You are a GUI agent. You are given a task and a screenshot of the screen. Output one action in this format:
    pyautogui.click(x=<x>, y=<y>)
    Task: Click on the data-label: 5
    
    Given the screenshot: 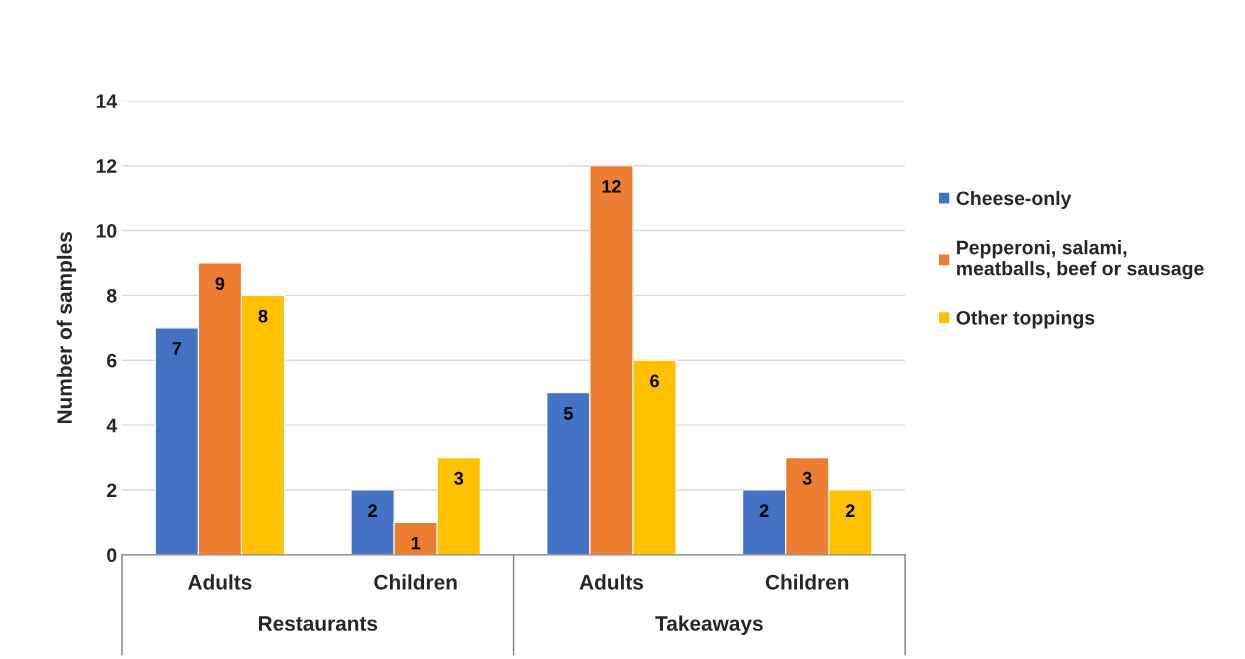 What is the action you would take?
    pyautogui.click(x=568, y=413)
    